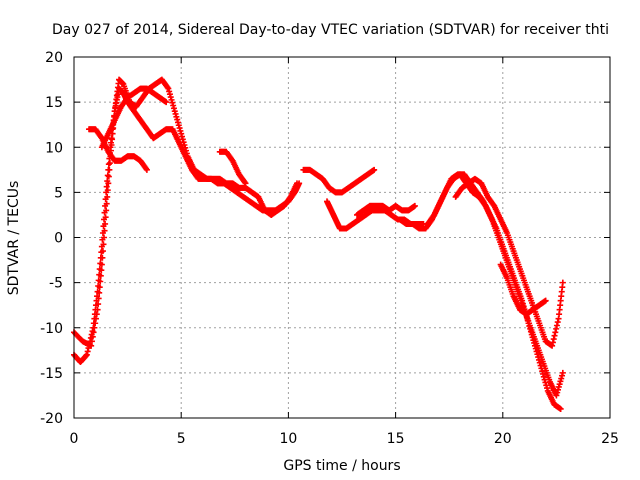 Image resolution: width=640 pixels, height=480 pixels. I want to click on y-tick-label: -5, so click(56, 284).